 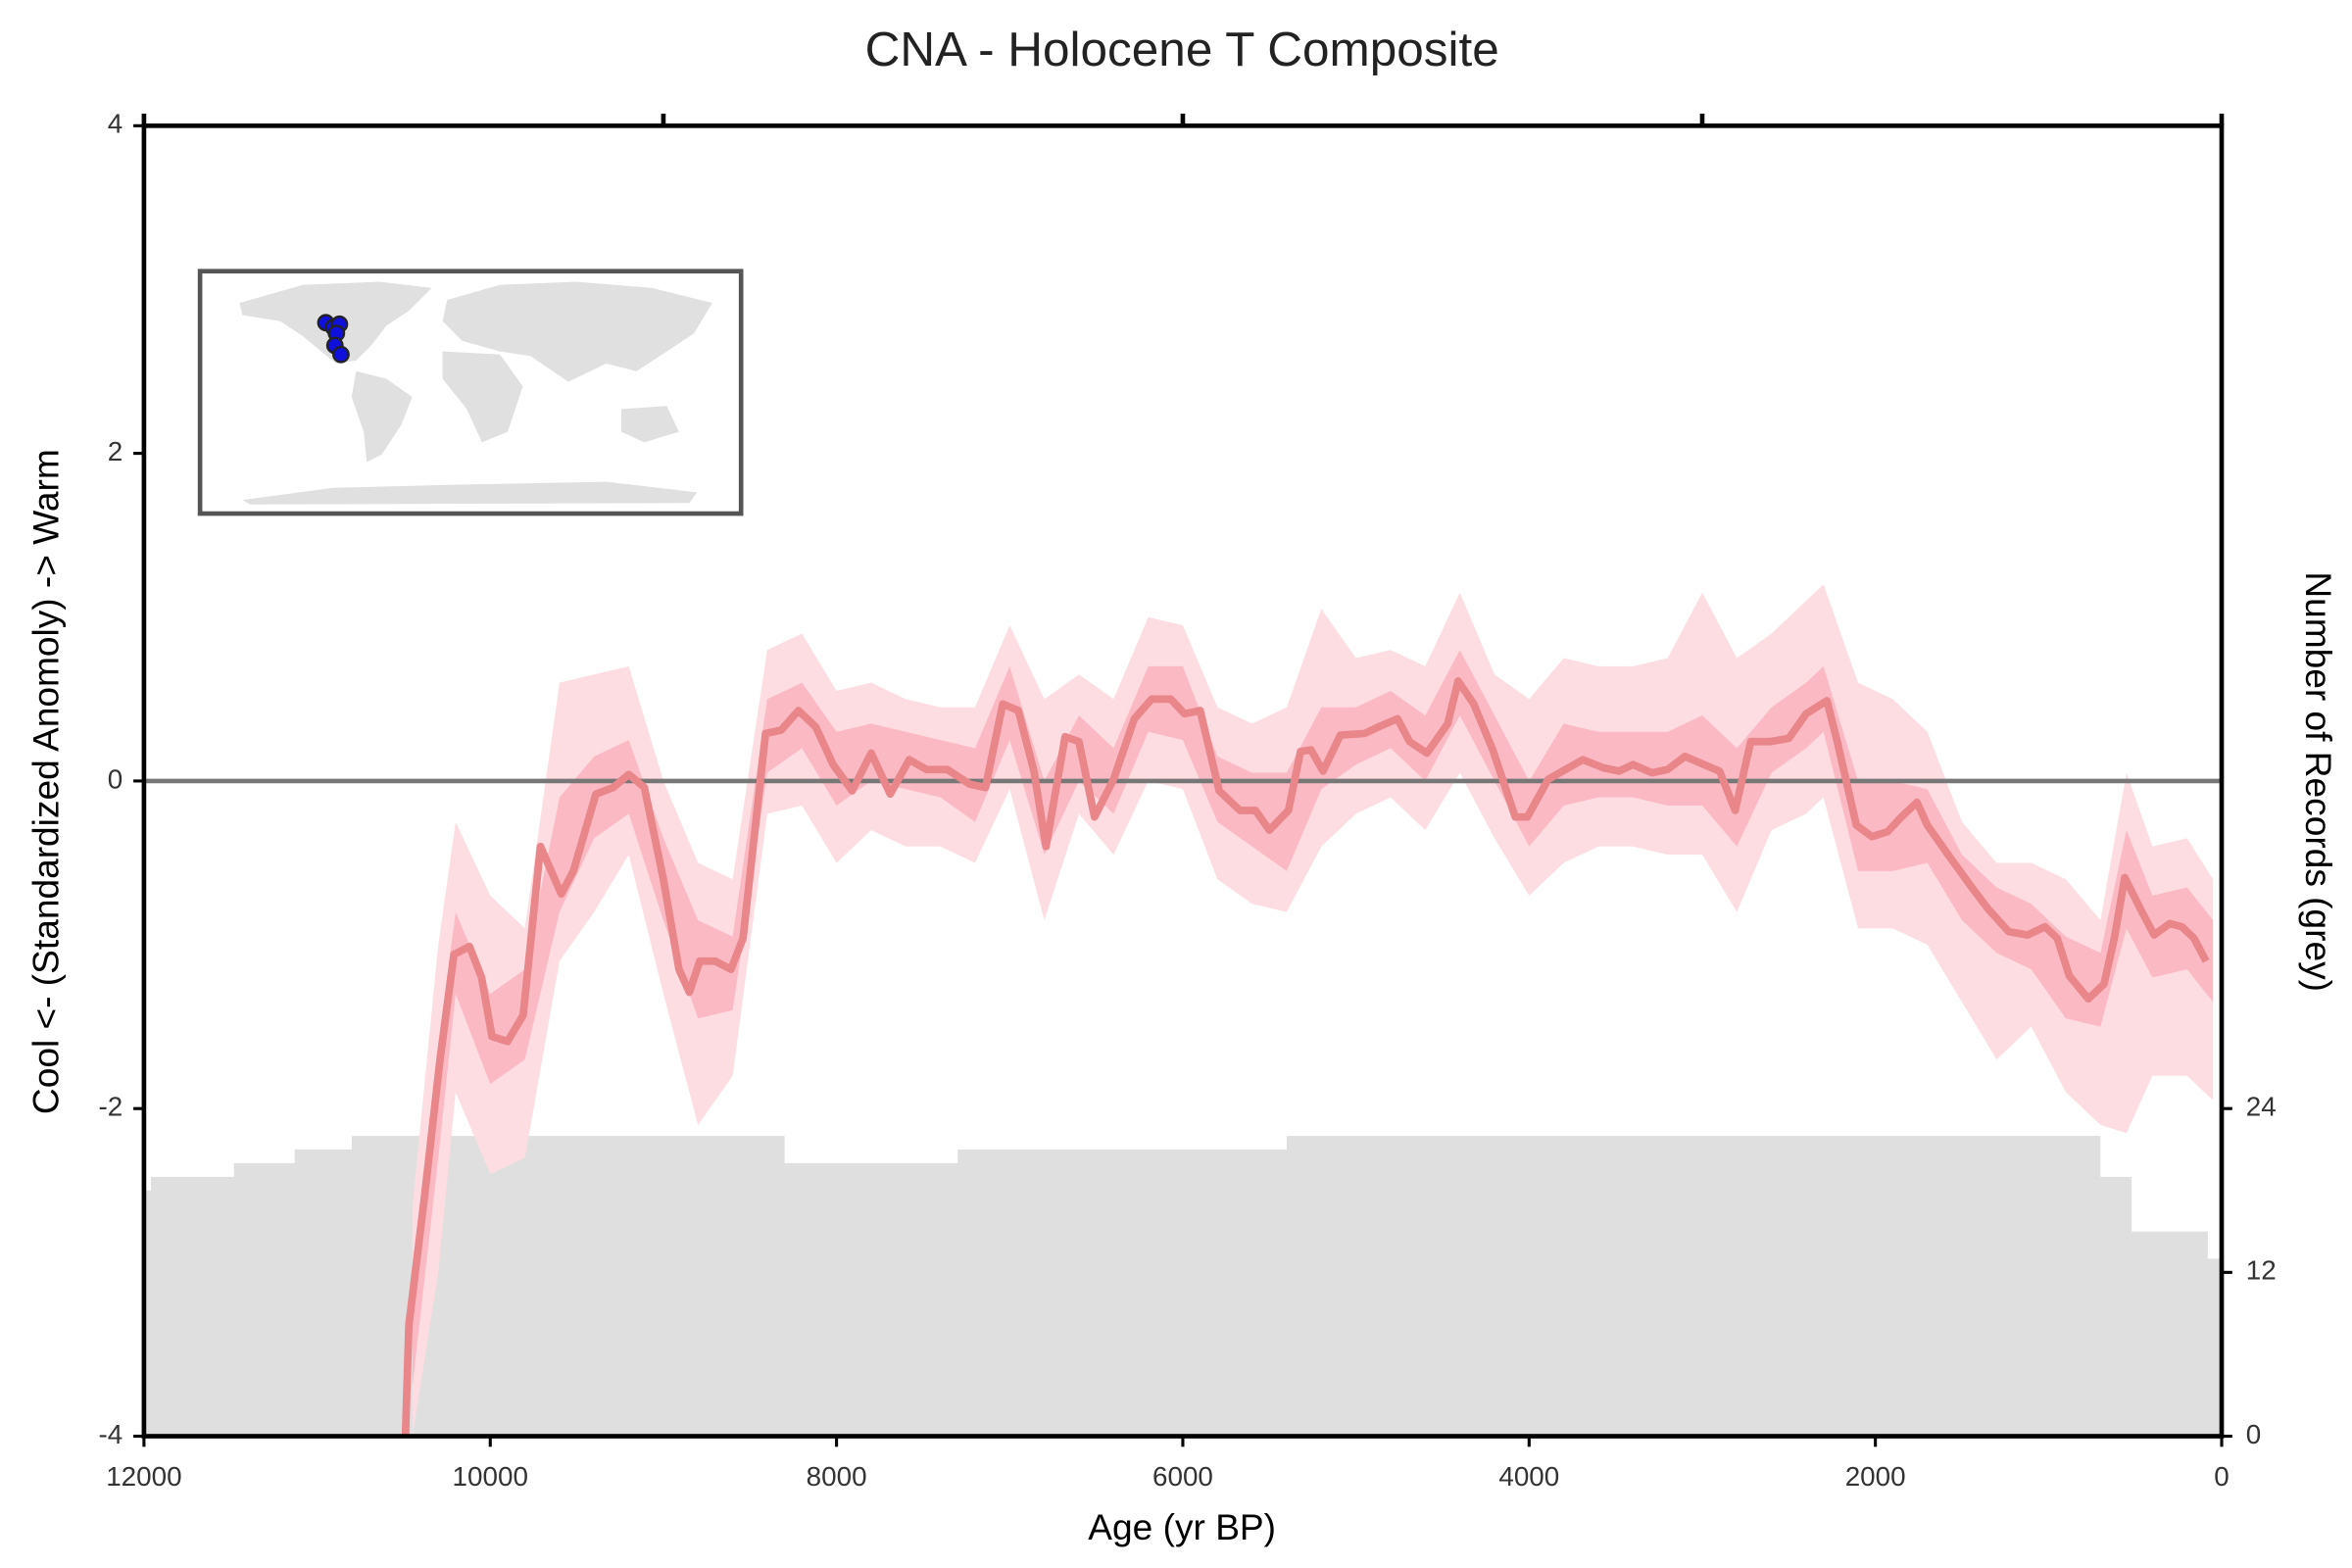 I want to click on y2-tick-label: 12, so click(x=2261, y=1270).